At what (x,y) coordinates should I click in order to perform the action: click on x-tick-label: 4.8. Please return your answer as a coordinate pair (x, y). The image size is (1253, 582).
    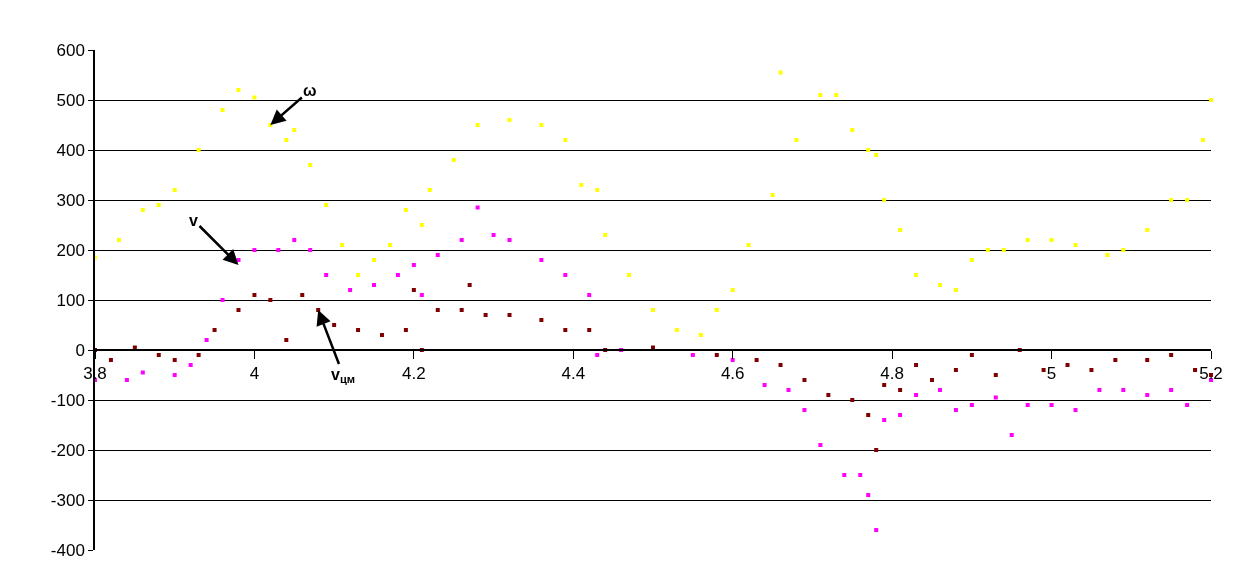
    Looking at the image, I should click on (892, 374).